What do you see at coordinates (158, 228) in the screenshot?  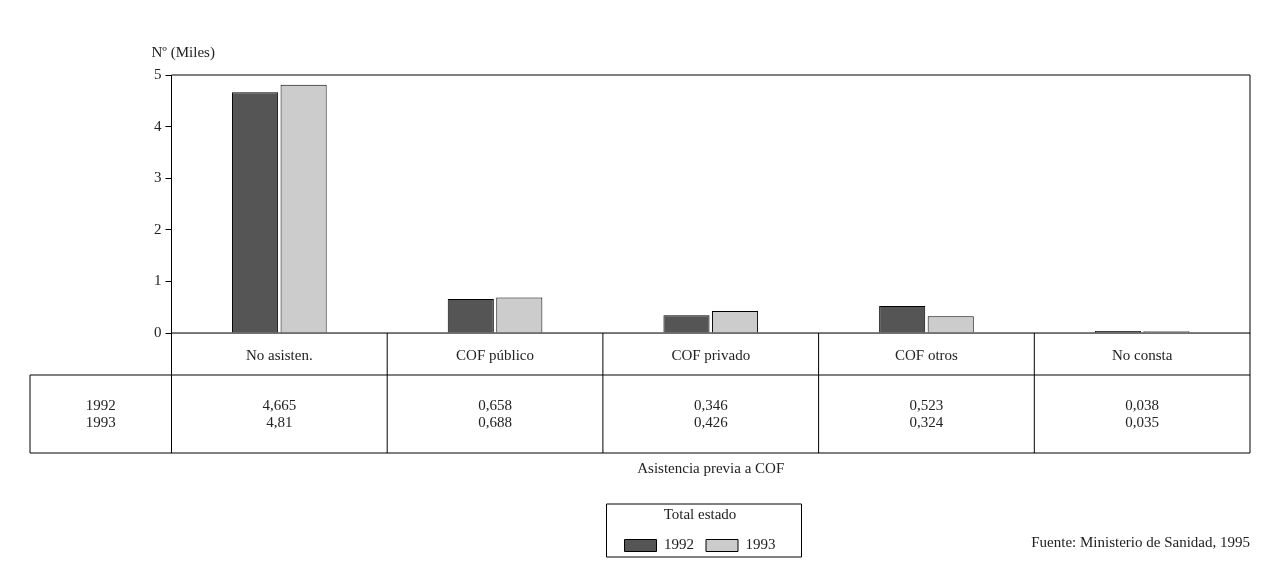 I see `y-tick-label: 2` at bounding box center [158, 228].